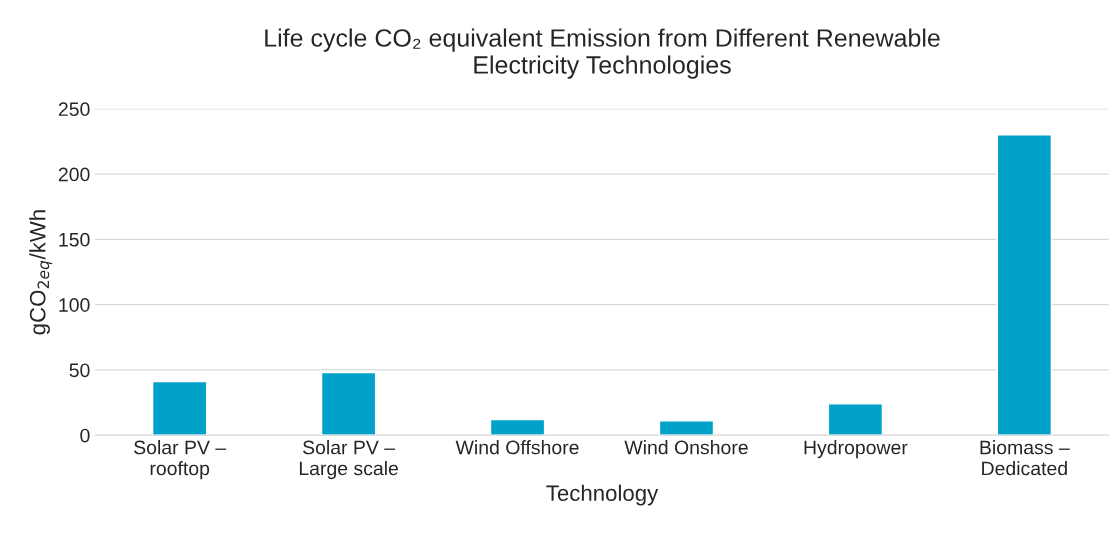 The height and width of the screenshot is (544, 1120). I want to click on y-tick-label: 150, so click(74, 239).